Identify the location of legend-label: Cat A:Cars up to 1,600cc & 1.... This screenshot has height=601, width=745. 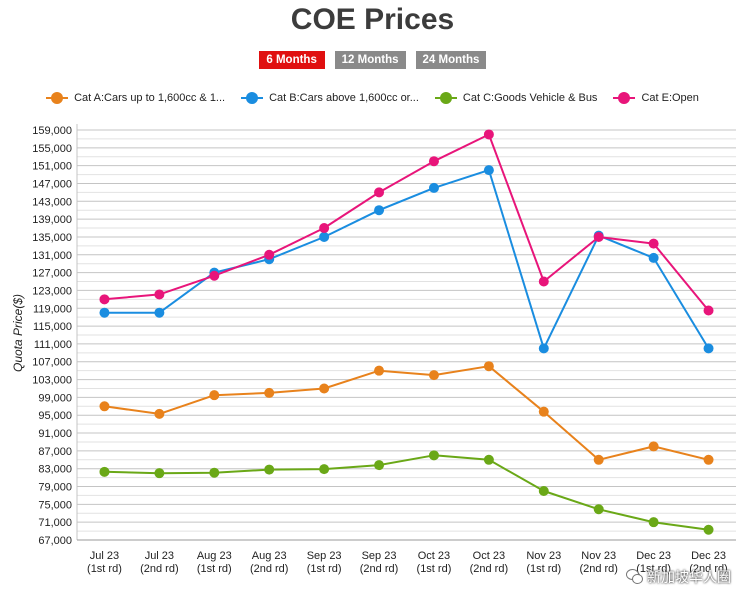
(150, 98).